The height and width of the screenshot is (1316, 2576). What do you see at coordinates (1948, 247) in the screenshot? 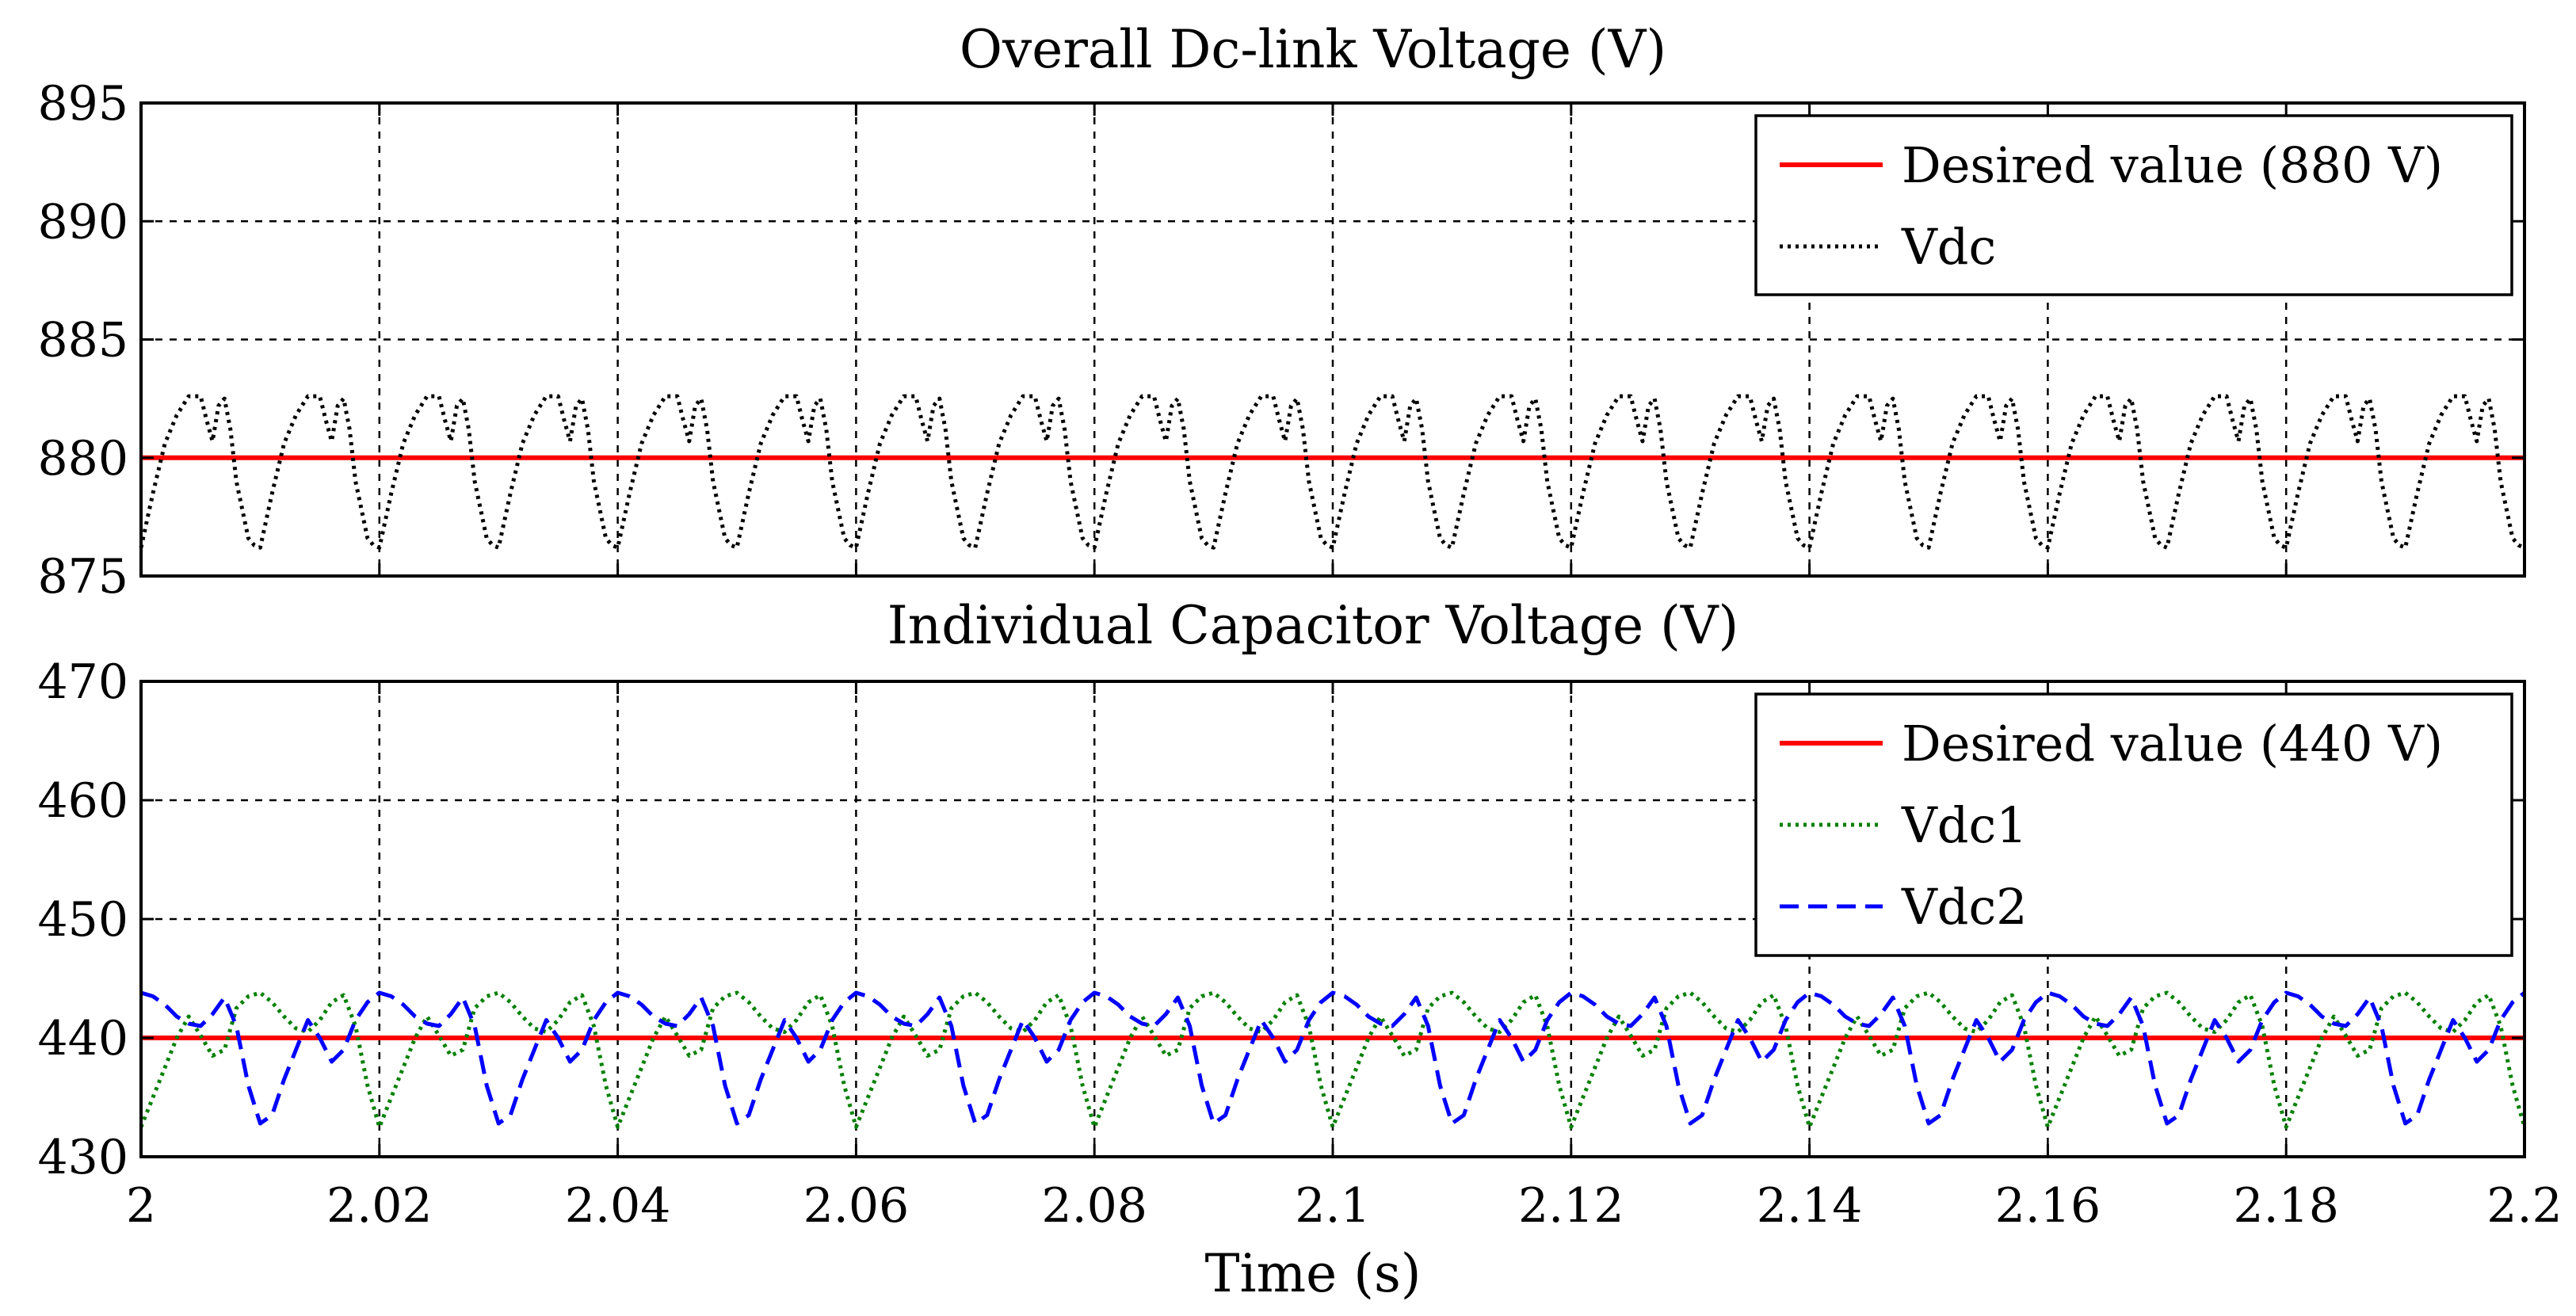
I see `legend-label: Vdc` at bounding box center [1948, 247].